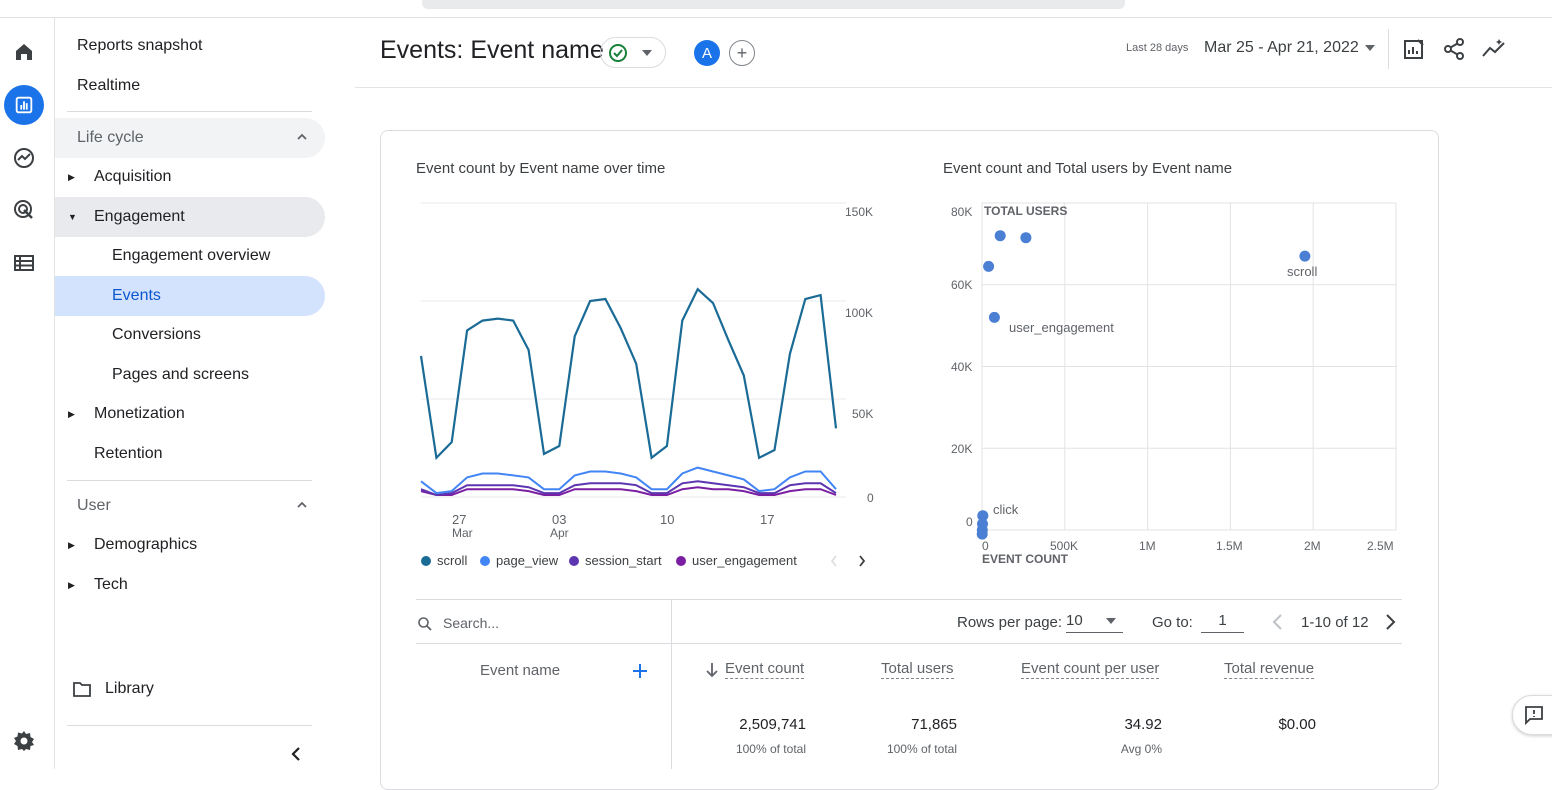  What do you see at coordinates (707, 53) in the screenshot?
I see `comparison-avatar: A` at bounding box center [707, 53].